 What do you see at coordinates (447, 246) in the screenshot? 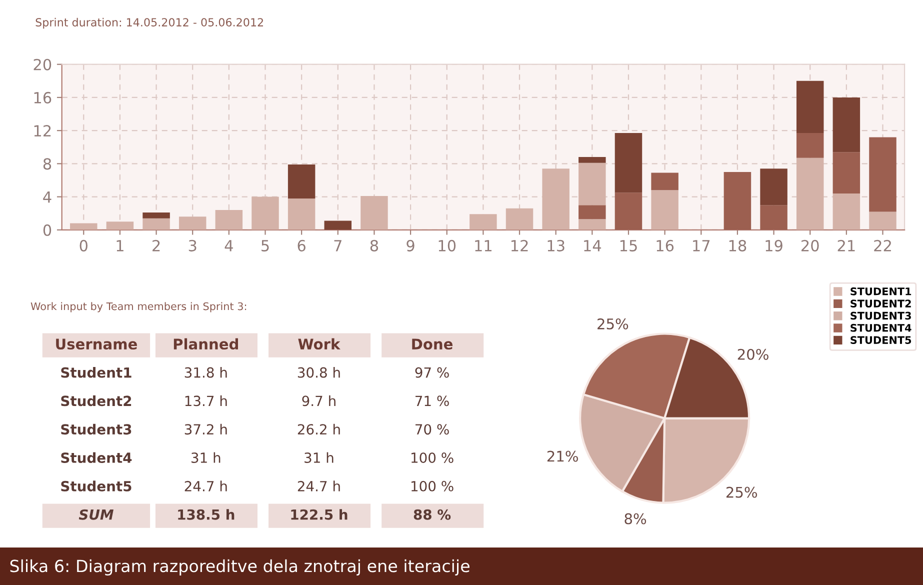
I see `x-tick-label: 10` at bounding box center [447, 246].